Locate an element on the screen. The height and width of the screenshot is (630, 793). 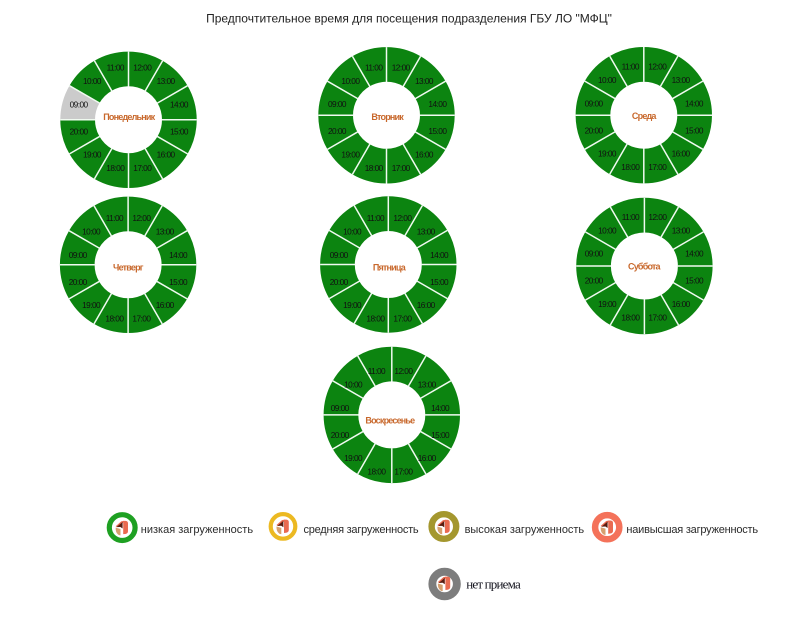
svg-text: нет приема is located at coordinates (493, 584).